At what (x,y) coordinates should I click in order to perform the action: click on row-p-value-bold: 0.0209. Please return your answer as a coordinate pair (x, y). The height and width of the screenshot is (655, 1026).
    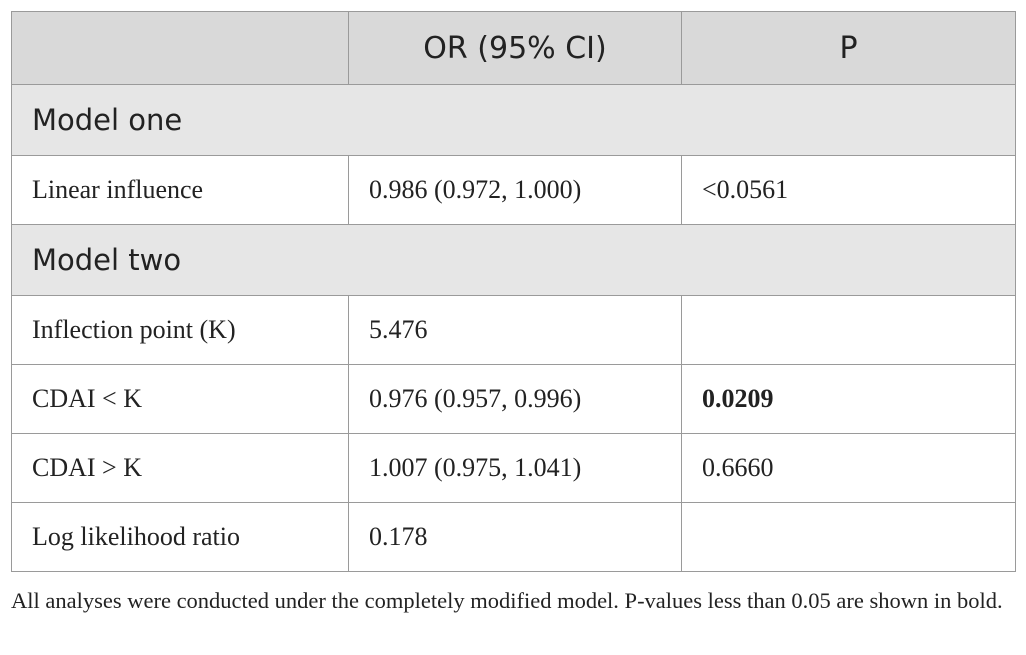
    Looking at the image, I should click on (848, 399).